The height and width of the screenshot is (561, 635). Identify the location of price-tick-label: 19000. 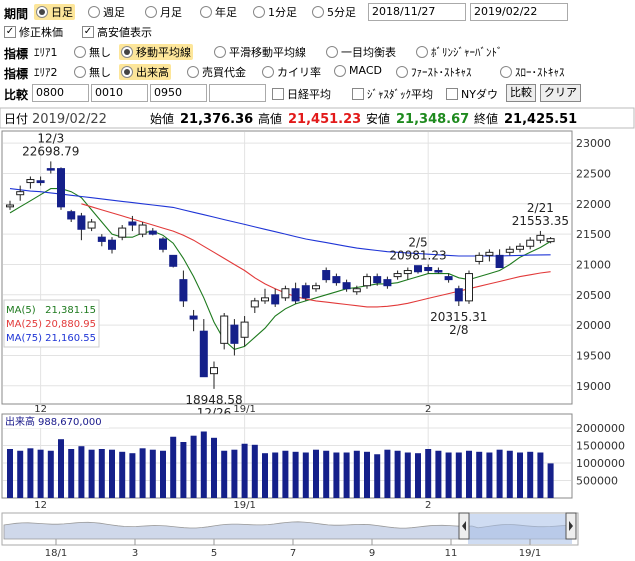
(593, 386).